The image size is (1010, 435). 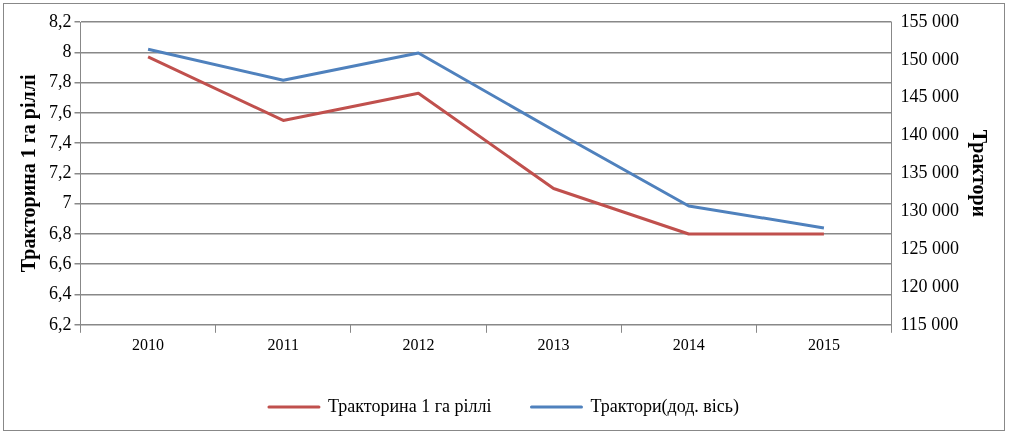 What do you see at coordinates (823, 344) in the screenshot?
I see `x-tick-label: 2015` at bounding box center [823, 344].